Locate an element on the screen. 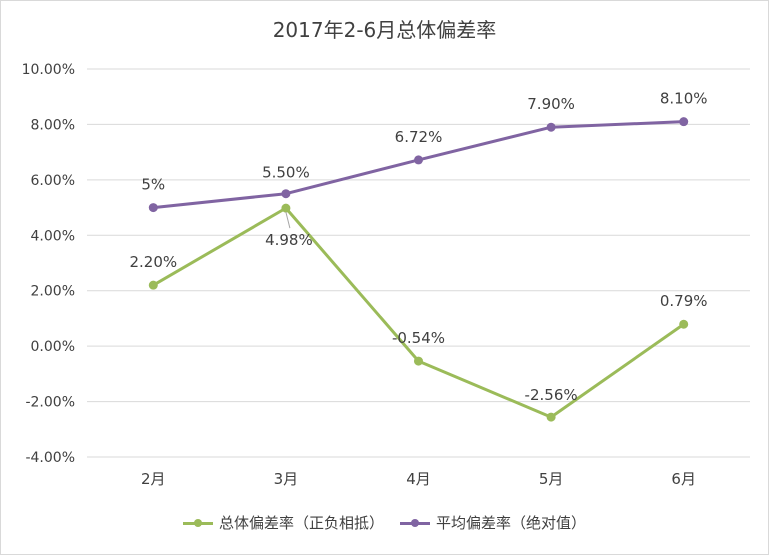 This screenshot has height=555, width=769. legend-label-series-2: 平均偏差率（绝对值） is located at coordinates (511, 523).